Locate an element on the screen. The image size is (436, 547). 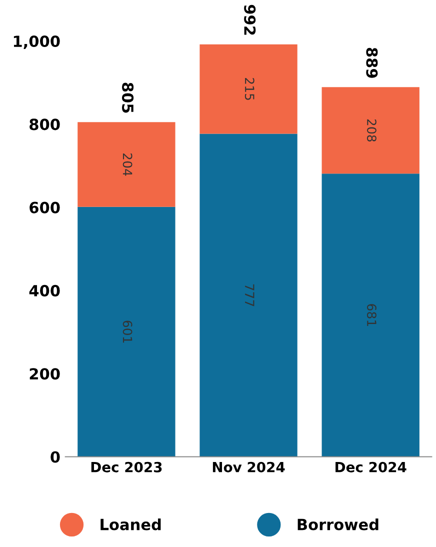
x-tick-label: Nov 2024 is located at coordinates (248, 467).